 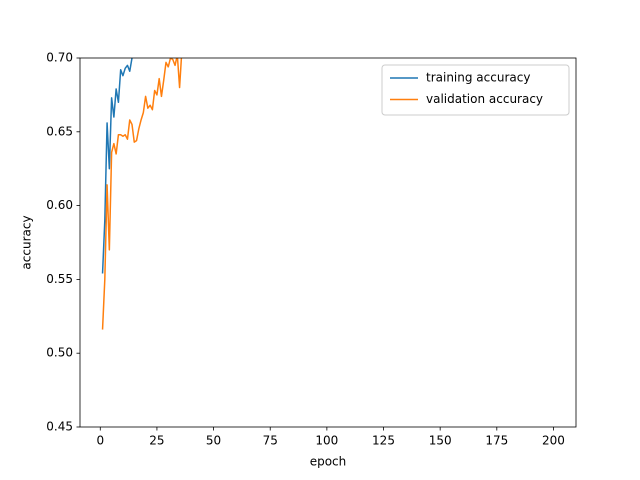 What do you see at coordinates (59, 131) in the screenshot?
I see `y-tick-label: 0.65` at bounding box center [59, 131].